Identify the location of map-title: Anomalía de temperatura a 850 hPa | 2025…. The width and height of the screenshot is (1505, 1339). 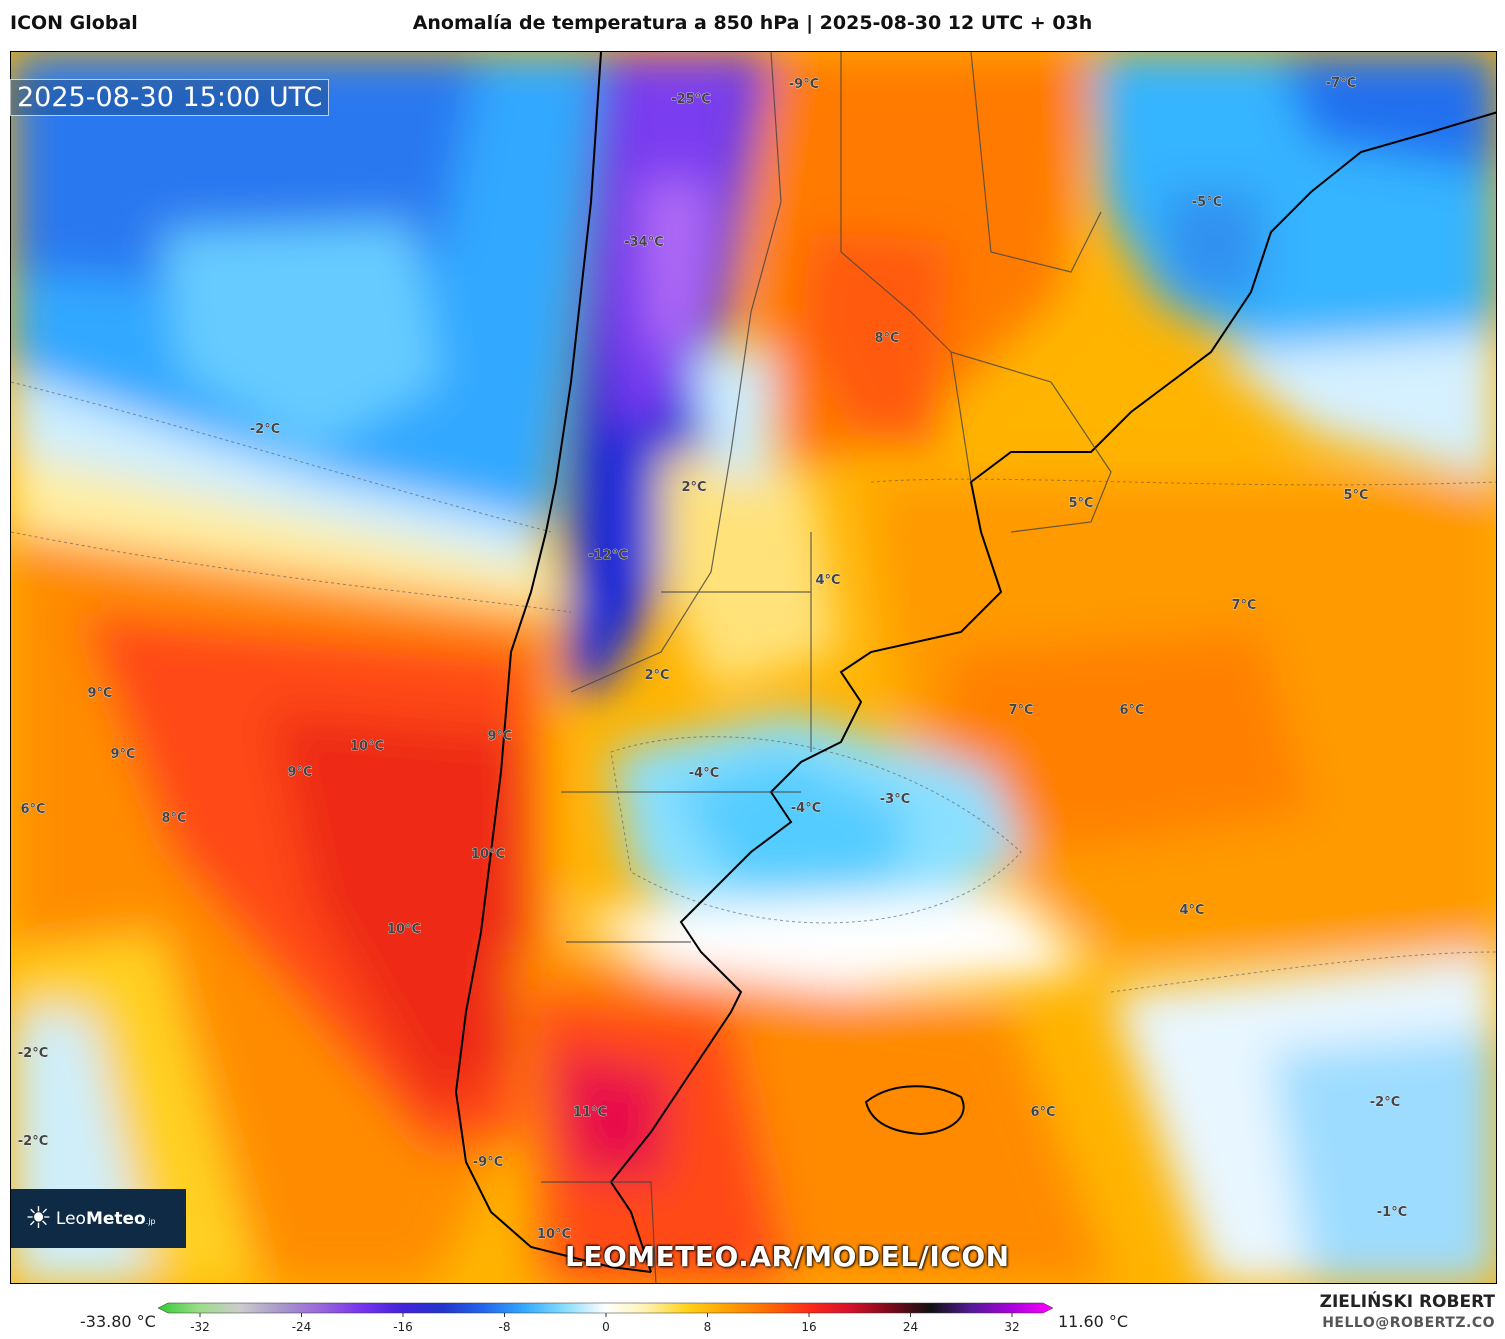
(752, 23).